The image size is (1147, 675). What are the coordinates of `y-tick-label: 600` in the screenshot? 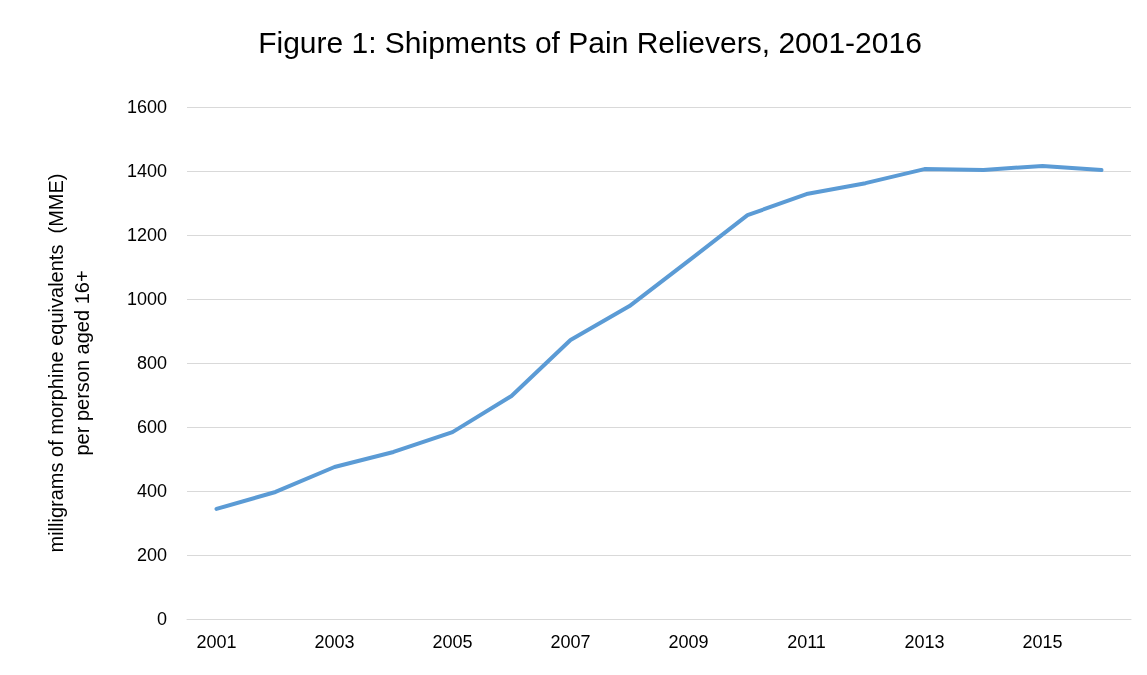 It's located at (151, 427).